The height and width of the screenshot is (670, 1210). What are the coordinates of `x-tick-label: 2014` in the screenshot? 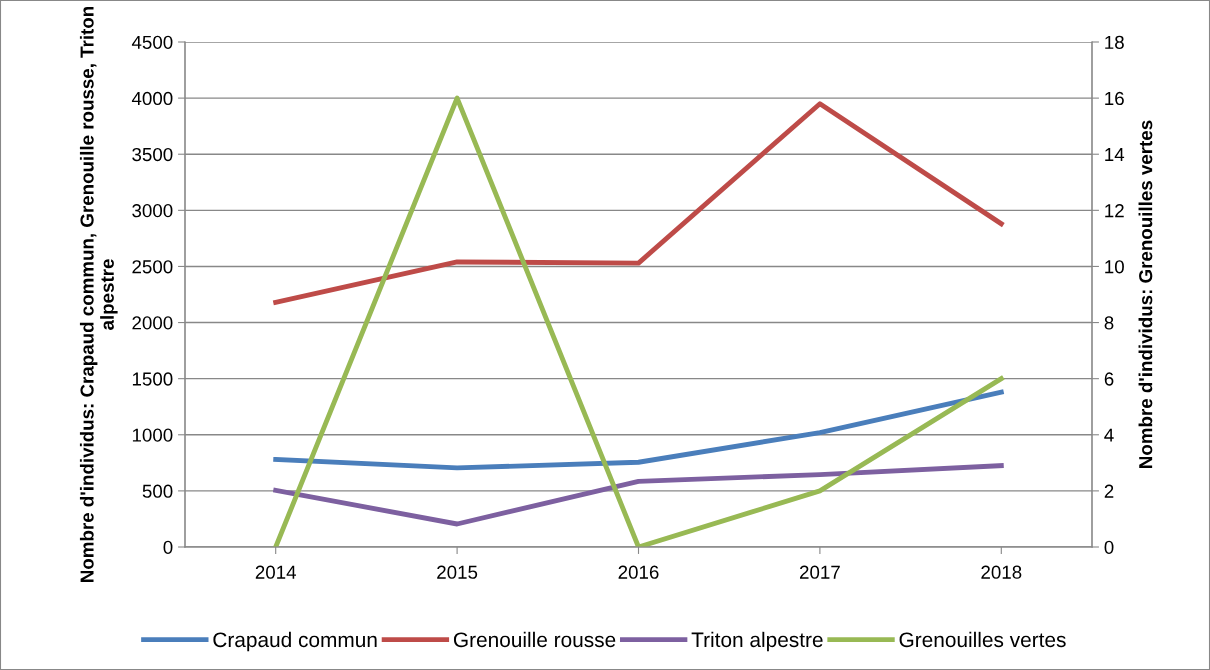 It's located at (276, 572).